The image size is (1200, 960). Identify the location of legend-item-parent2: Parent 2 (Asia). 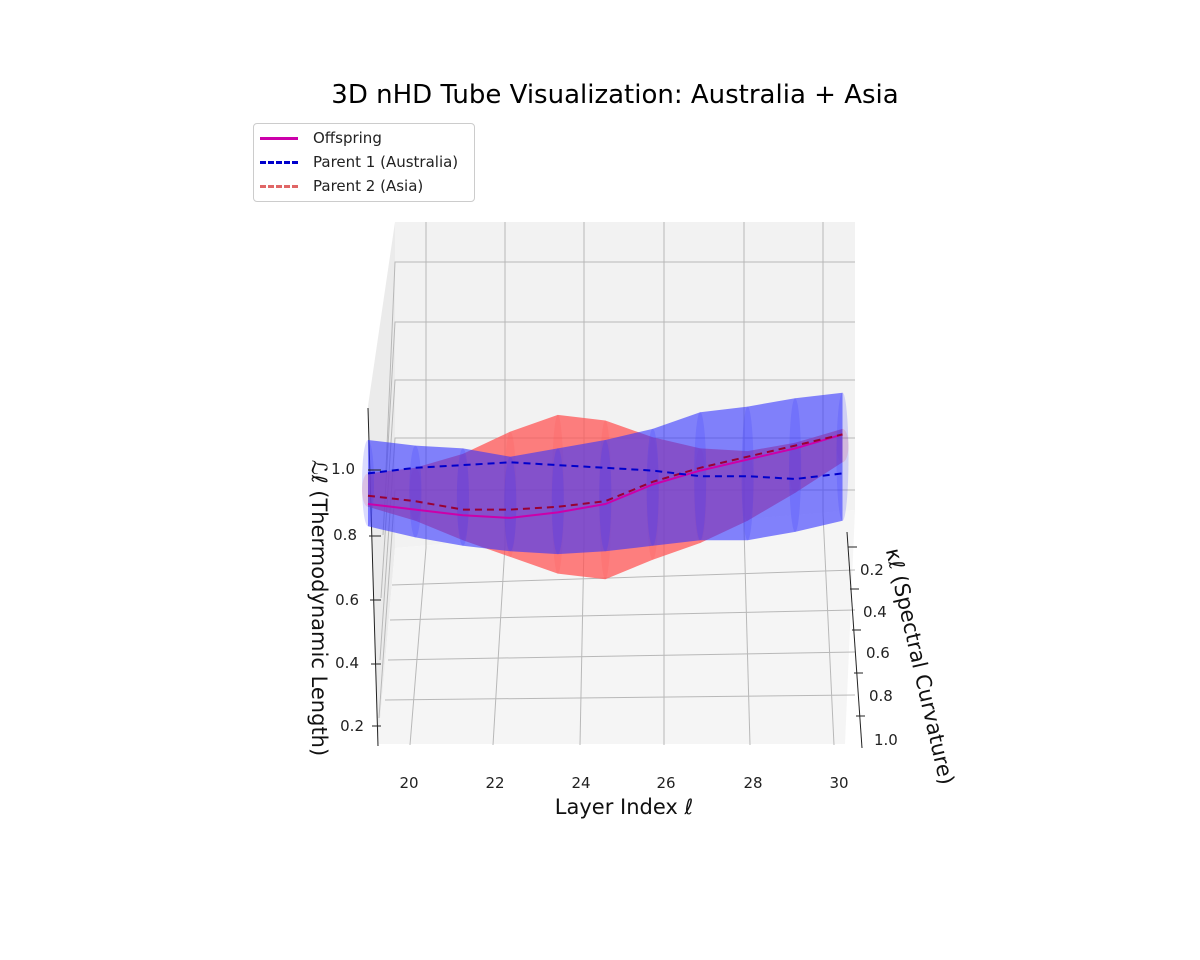
(341, 186).